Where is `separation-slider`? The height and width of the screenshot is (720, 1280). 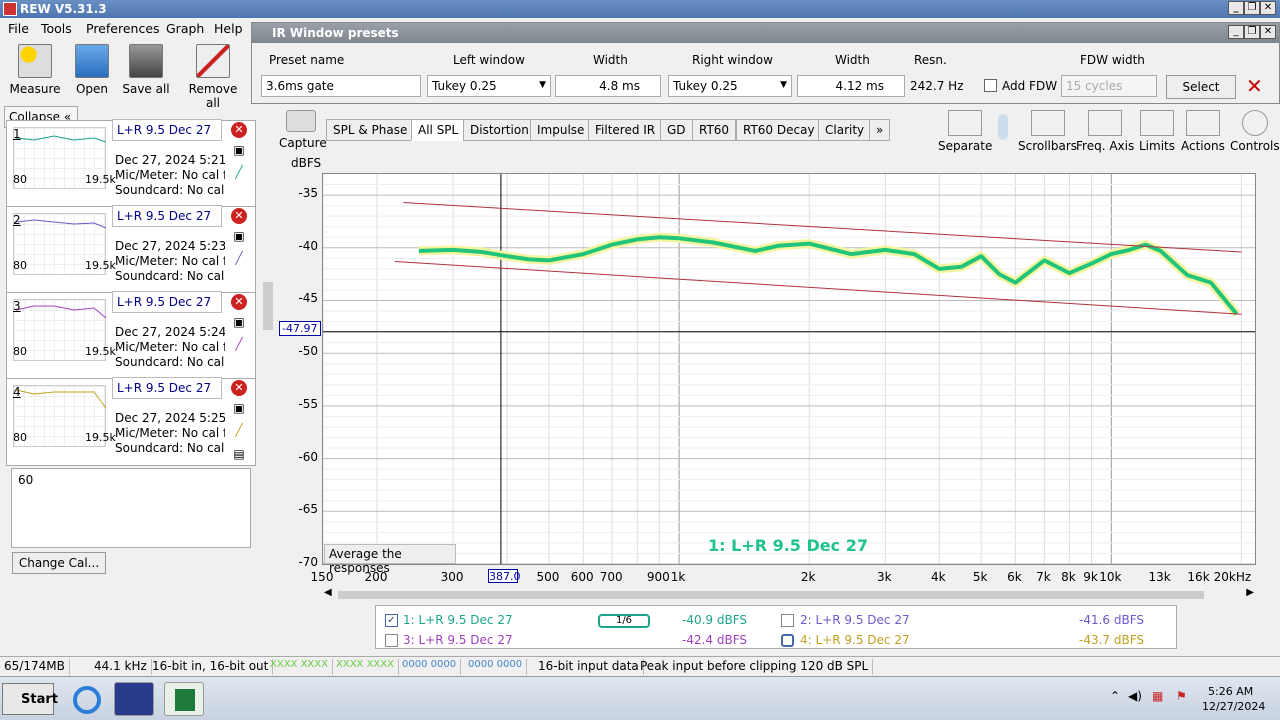 separation-slider is located at coordinates (1003, 127).